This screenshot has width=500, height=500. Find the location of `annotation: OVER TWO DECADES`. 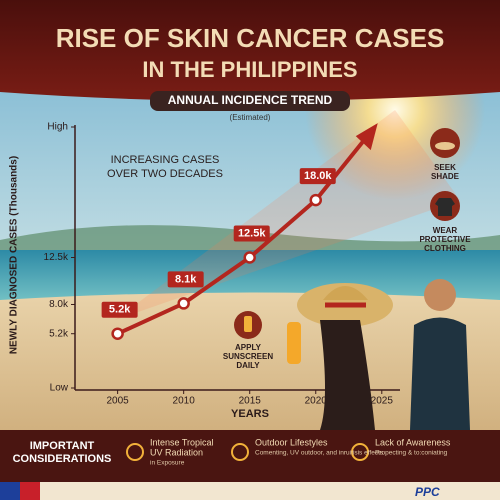

annotation: OVER TWO DECADES is located at coordinates (165, 174).